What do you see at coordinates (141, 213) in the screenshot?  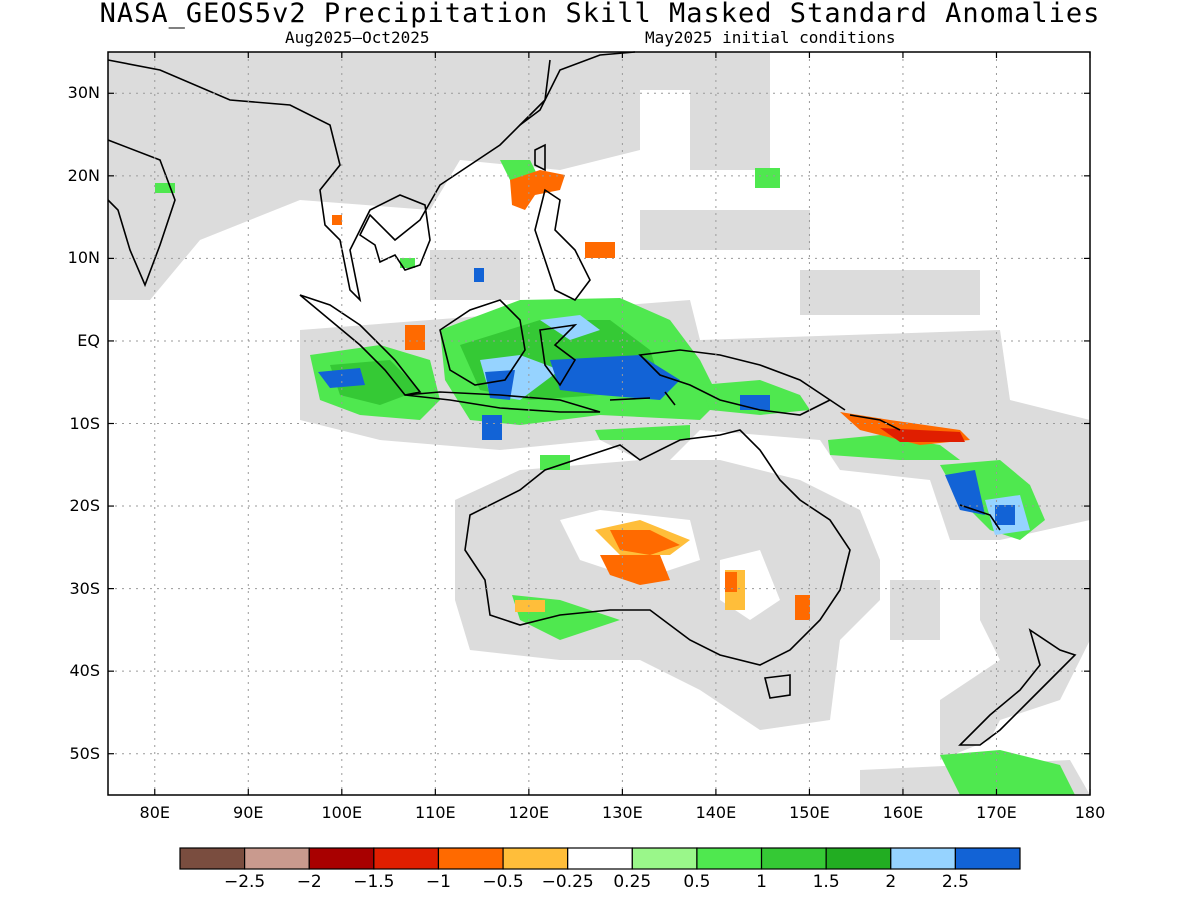 I see `coastline-india` at bounding box center [141, 213].